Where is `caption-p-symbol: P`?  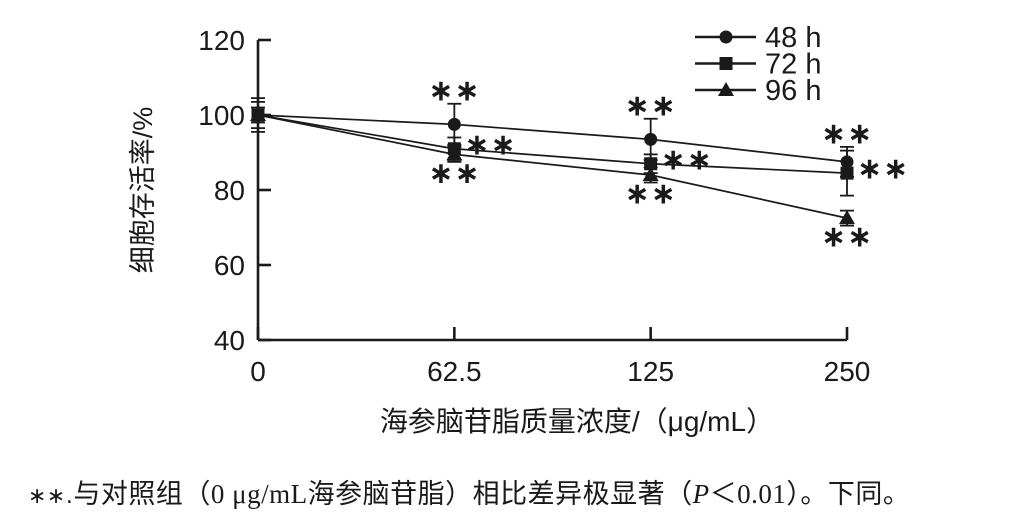
caption-p-symbol: P is located at coordinates (701, 494).